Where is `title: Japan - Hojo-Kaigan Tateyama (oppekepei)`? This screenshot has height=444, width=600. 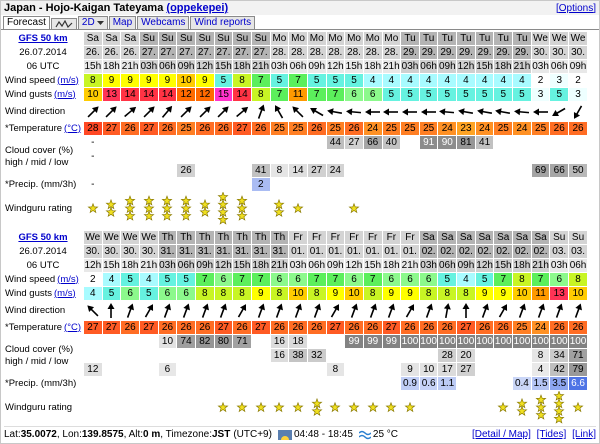 title: Japan - Hojo-Kaigan Tateyama (oppekepei) is located at coordinates (116, 8).